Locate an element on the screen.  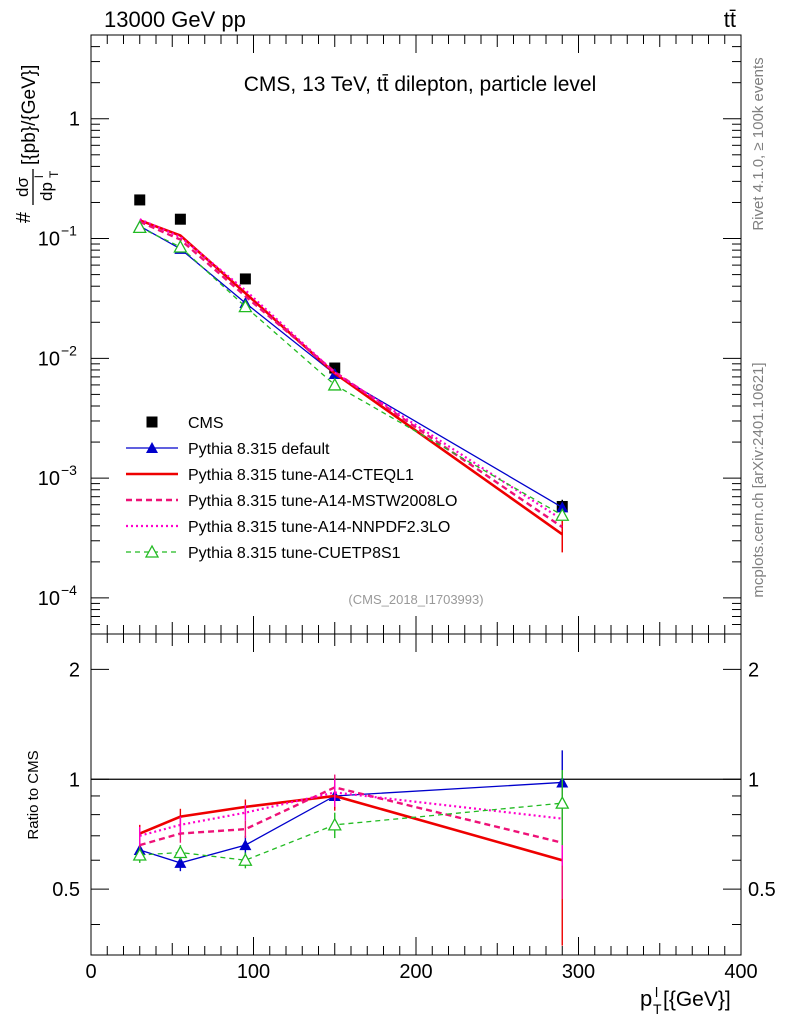
ratio-y-tick-label-right: 2 is located at coordinates (753, 670).